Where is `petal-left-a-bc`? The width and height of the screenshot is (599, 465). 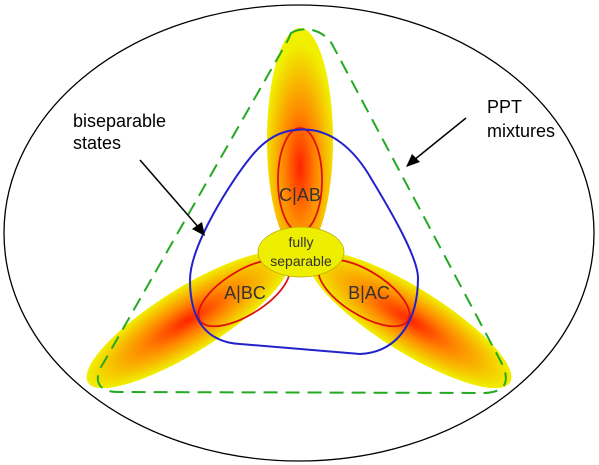 petal-left-a-bc is located at coordinates (188, 320).